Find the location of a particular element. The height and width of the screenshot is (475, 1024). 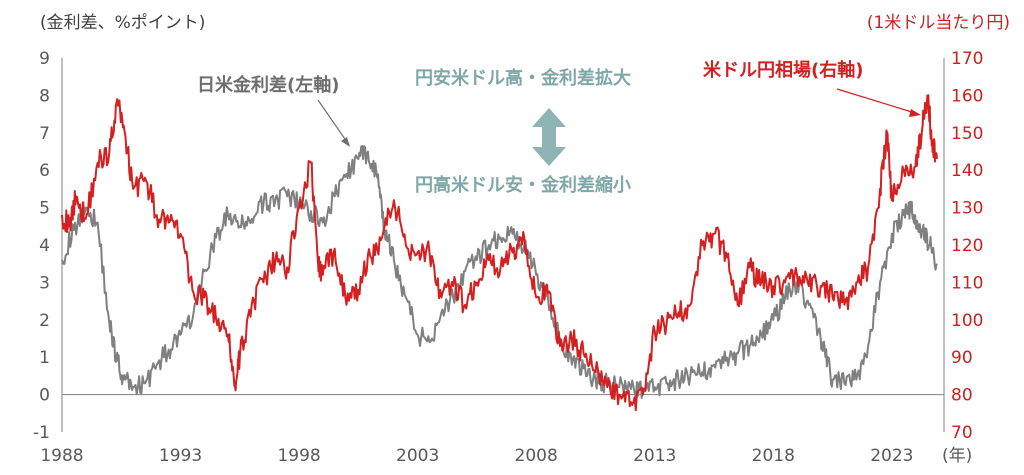

x-axis-ticks: 1988 1993 1998 2003 2008 2013 2018 2023 is located at coordinates (476, 456).